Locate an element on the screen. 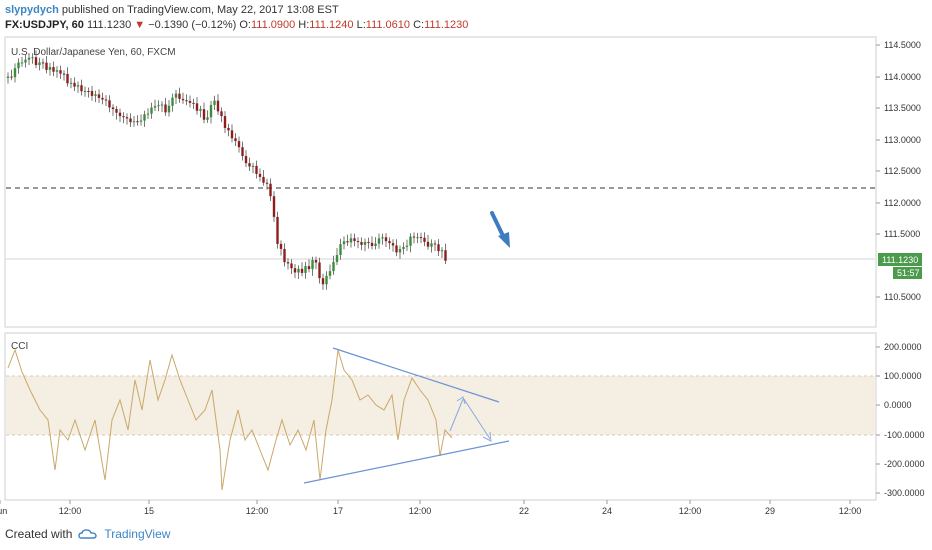 The height and width of the screenshot is (550, 932). cci-line is located at coordinates (230, 419).